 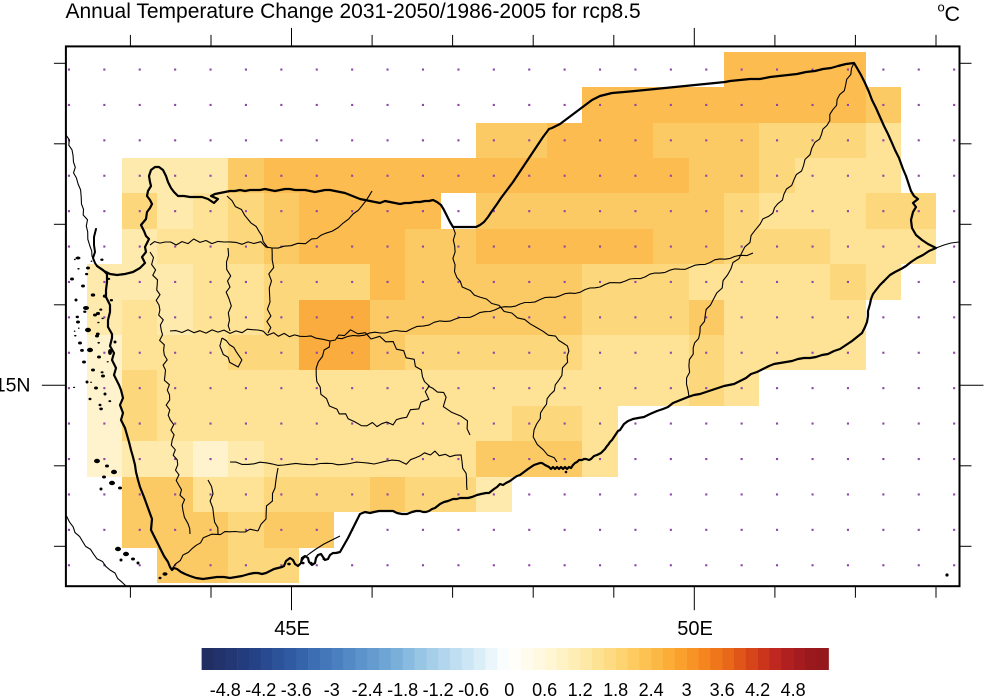 I want to click on svg-text: -3, so click(x=332, y=689).